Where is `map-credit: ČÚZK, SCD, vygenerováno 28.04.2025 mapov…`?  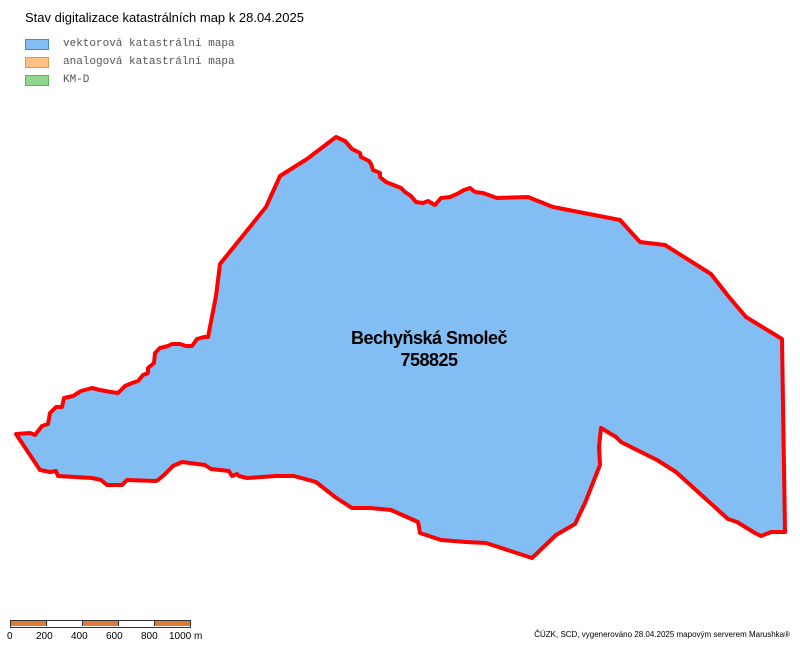 map-credit: ČÚZK, SCD, vygenerováno 28.04.2025 mapov… is located at coordinates (662, 634).